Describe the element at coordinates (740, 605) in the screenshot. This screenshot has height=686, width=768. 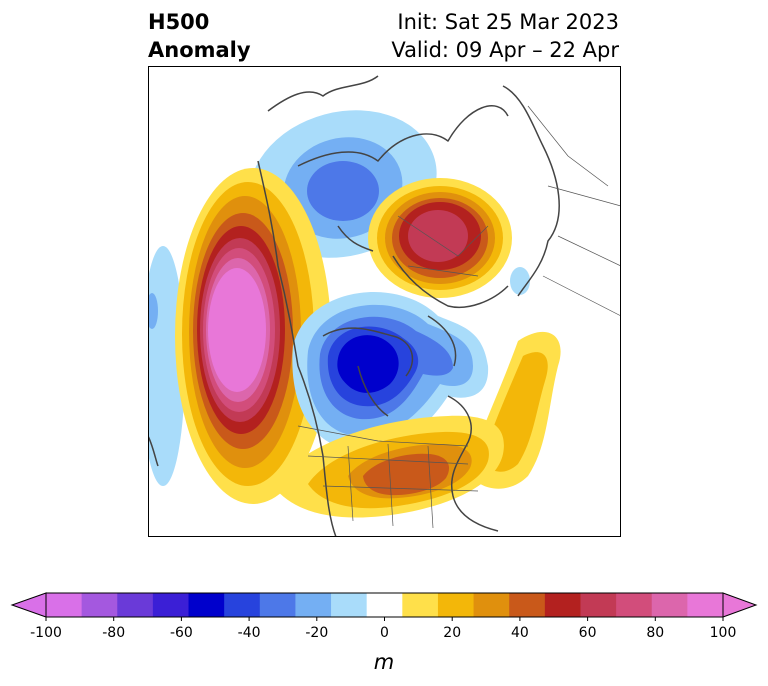
I see `colorbar-over-arrow` at that location.